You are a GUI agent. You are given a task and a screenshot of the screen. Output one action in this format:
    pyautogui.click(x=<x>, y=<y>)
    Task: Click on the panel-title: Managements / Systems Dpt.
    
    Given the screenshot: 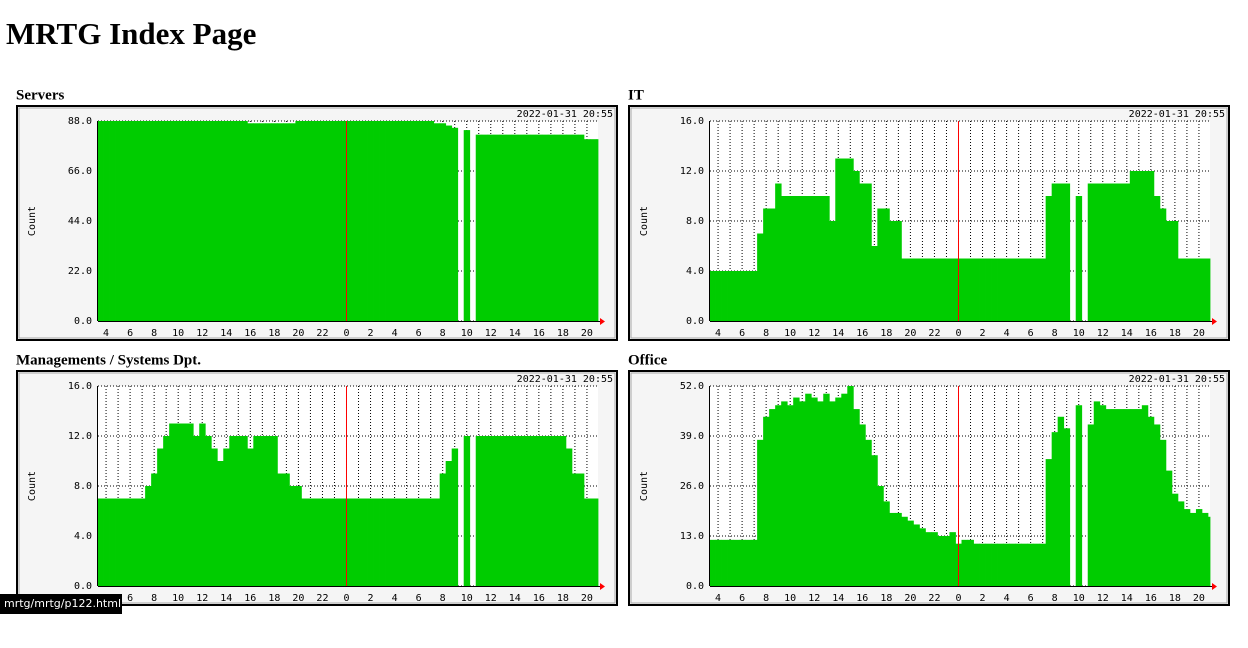 What is the action you would take?
    pyautogui.click(x=108, y=360)
    